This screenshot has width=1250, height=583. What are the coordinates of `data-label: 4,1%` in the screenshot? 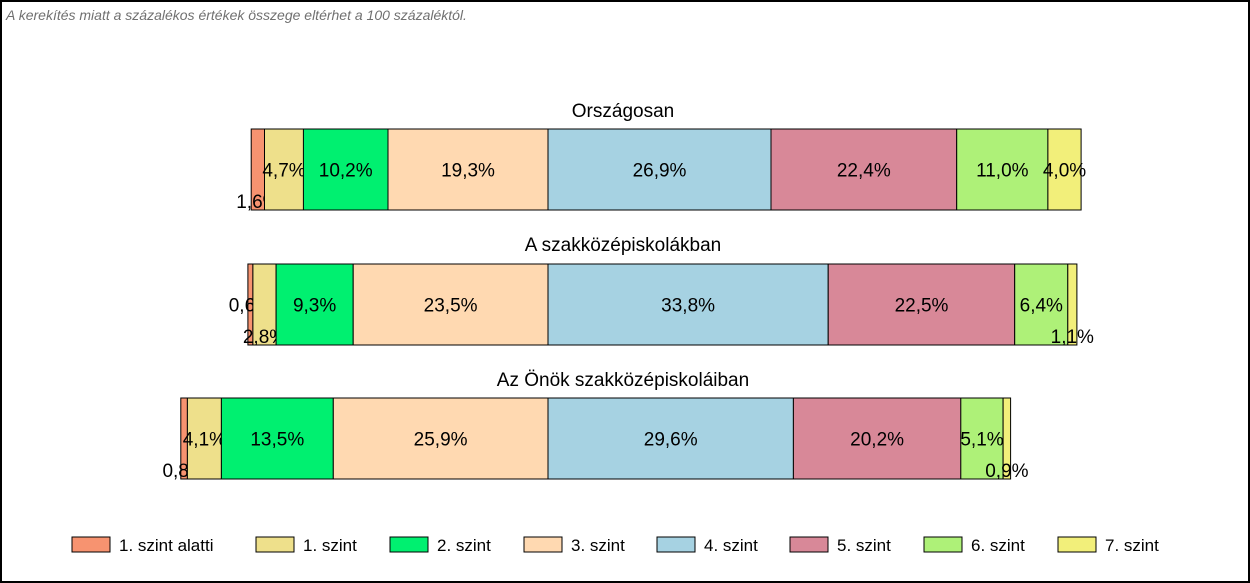 It's located at (204, 440).